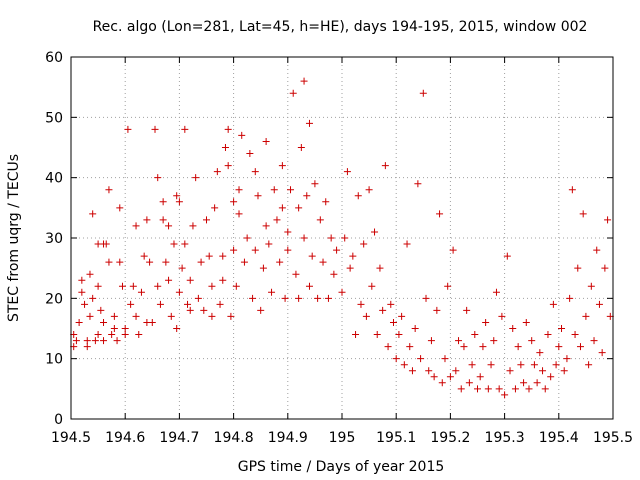  What do you see at coordinates (179, 438) in the screenshot?
I see `x-tick-label: 194.7` at bounding box center [179, 438].